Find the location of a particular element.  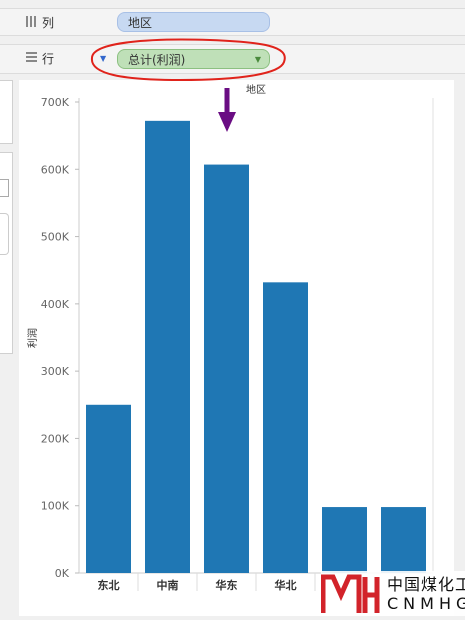

side-panel-checkbox is located at coordinates (4, 188).